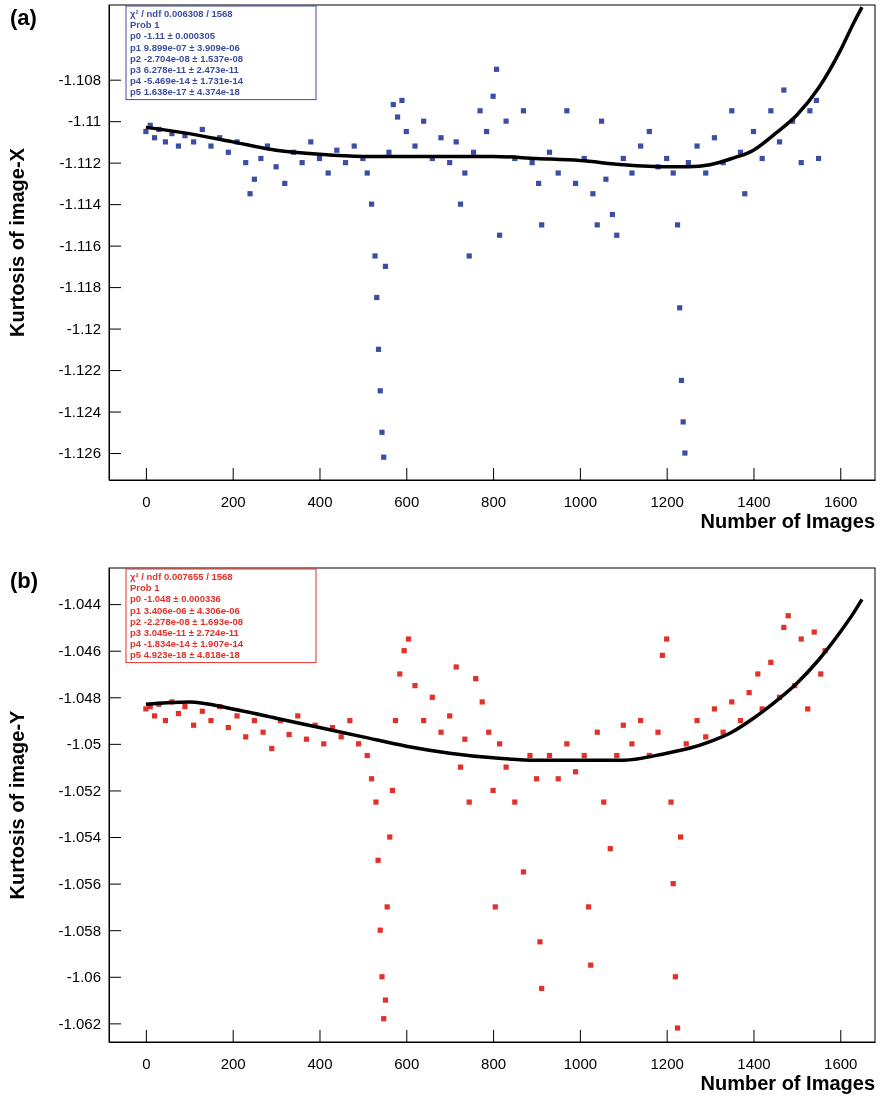 The width and height of the screenshot is (884, 1103). What do you see at coordinates (79, 370) in the screenshot?
I see `y-tick-label: -1.122` at bounding box center [79, 370].